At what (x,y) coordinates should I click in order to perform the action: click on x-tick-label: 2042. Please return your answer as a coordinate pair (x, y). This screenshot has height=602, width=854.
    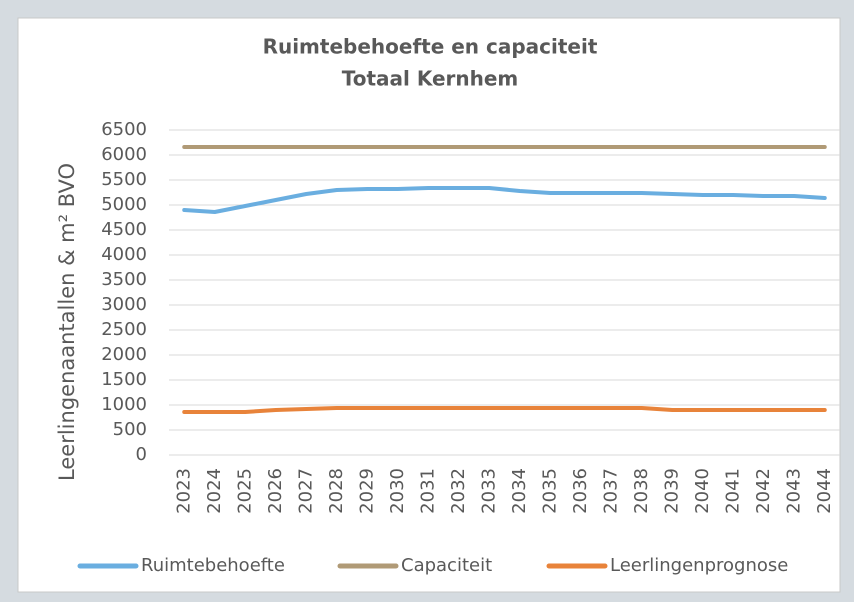
    Looking at the image, I should click on (763, 491).